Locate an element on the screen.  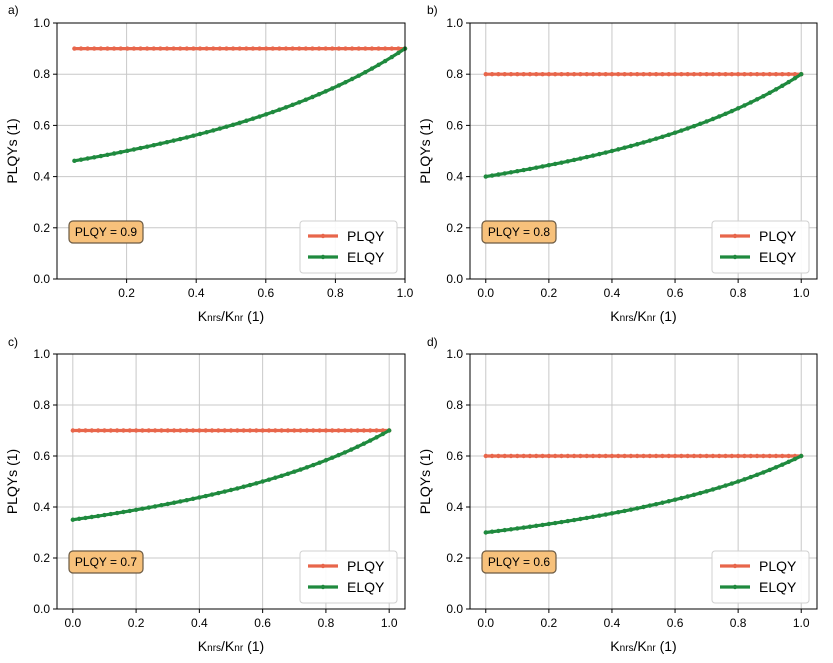
legend: PLQY ELQY is located at coordinates (760, 247).